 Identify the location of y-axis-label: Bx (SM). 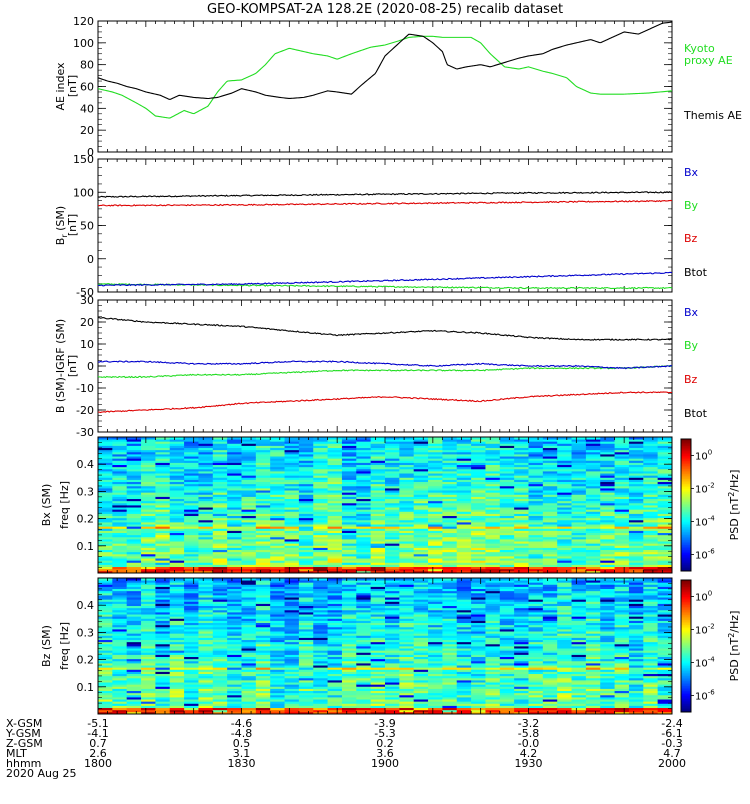
(46, 505).